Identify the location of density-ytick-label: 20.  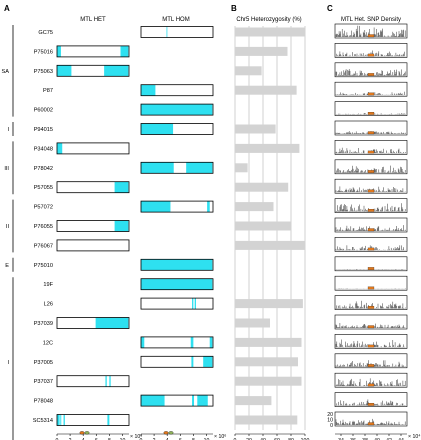
(330, 415).